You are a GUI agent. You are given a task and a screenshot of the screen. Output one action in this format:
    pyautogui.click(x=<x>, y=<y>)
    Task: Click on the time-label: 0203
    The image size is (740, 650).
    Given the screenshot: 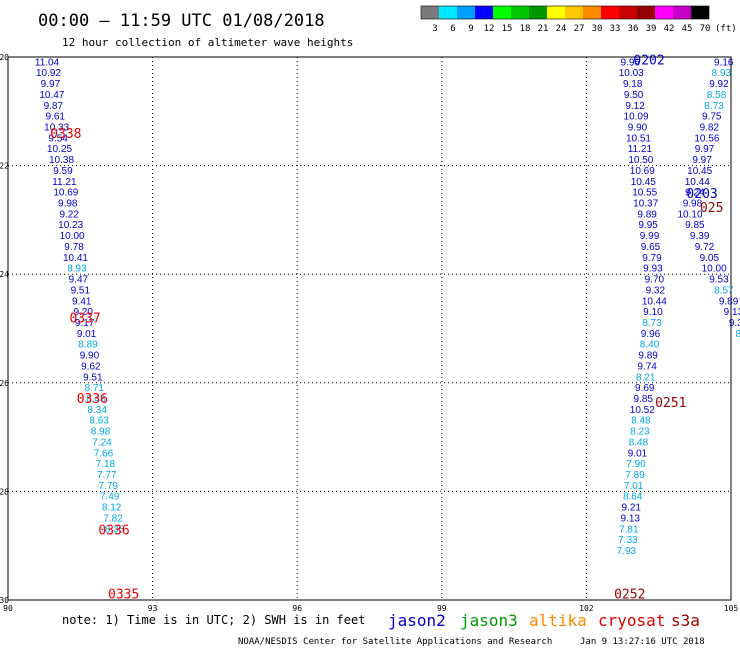 What is the action you would take?
    pyautogui.click(x=701, y=194)
    